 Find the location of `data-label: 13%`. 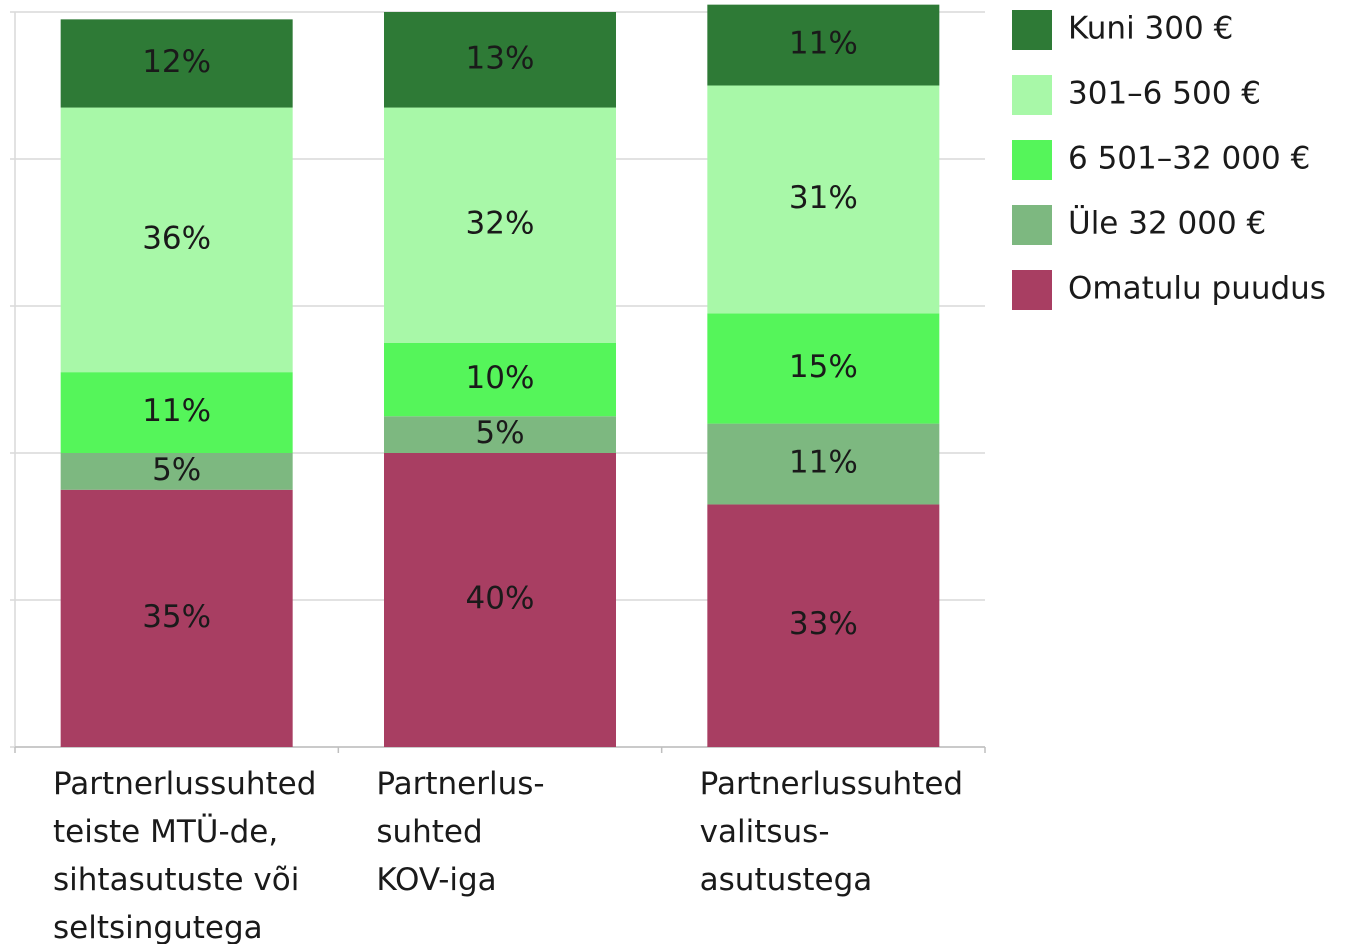

data-label: 13% is located at coordinates (500, 58).